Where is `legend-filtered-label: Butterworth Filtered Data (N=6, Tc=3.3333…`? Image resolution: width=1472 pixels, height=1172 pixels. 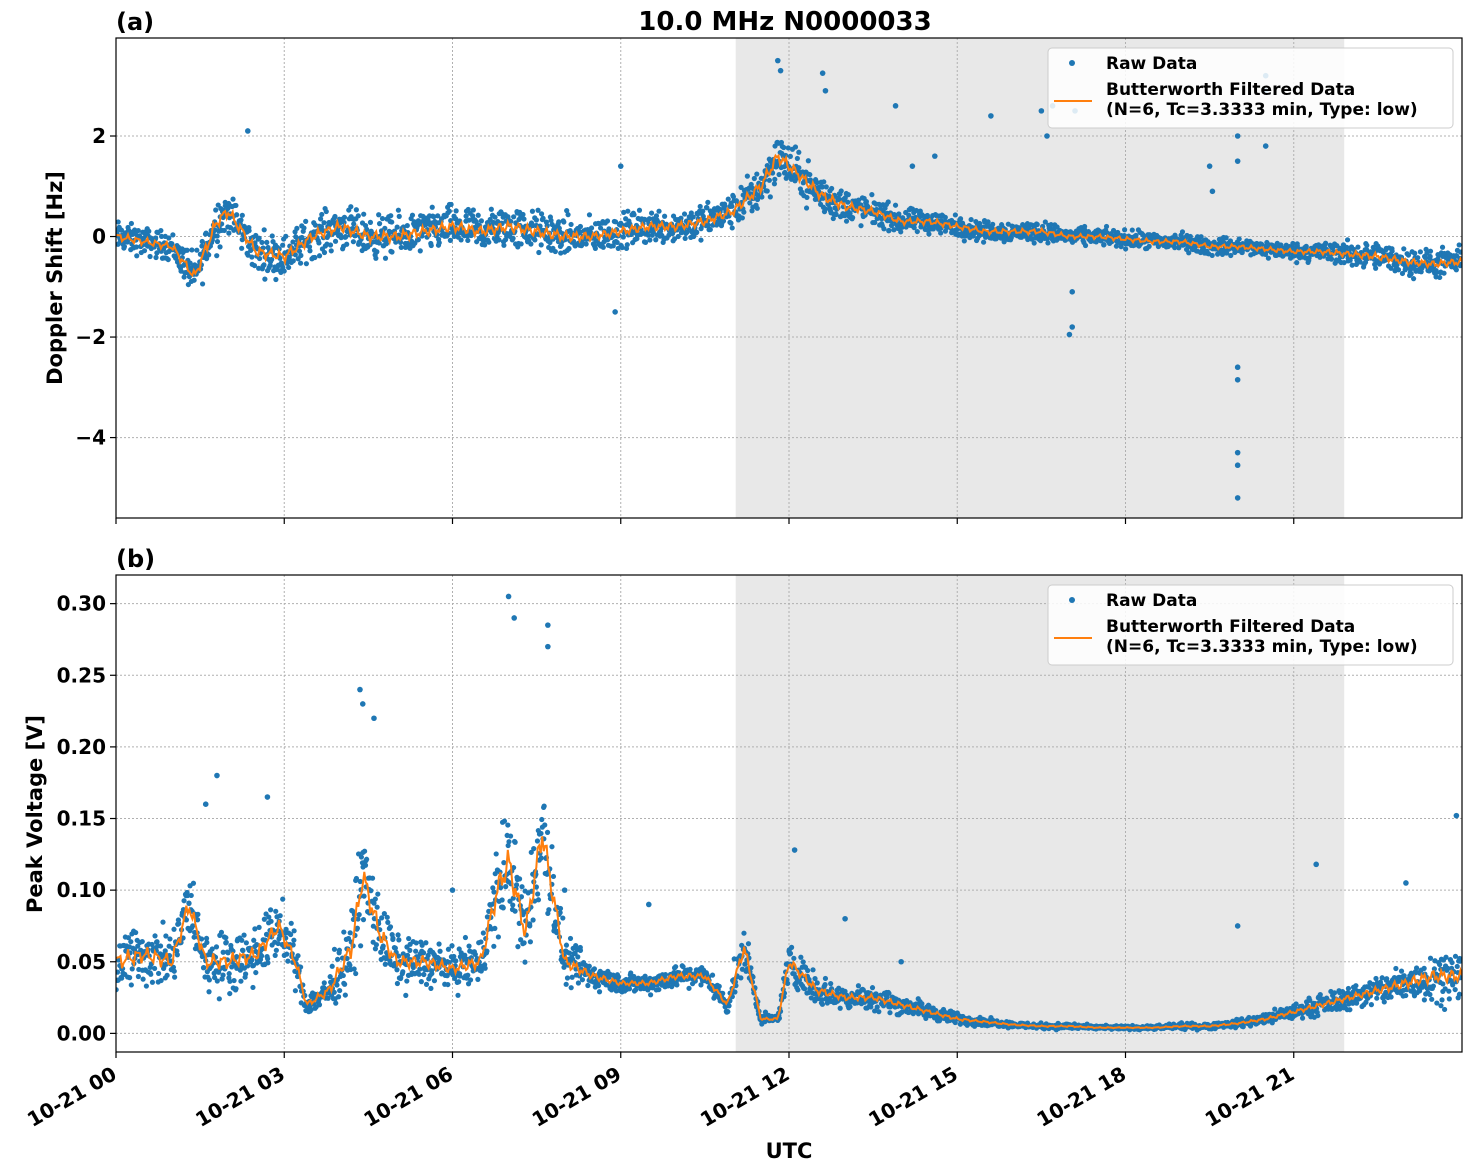 legend-filtered-label: Butterworth Filtered Data (N=6, Tc=3.3333… is located at coordinates (1262, 100).